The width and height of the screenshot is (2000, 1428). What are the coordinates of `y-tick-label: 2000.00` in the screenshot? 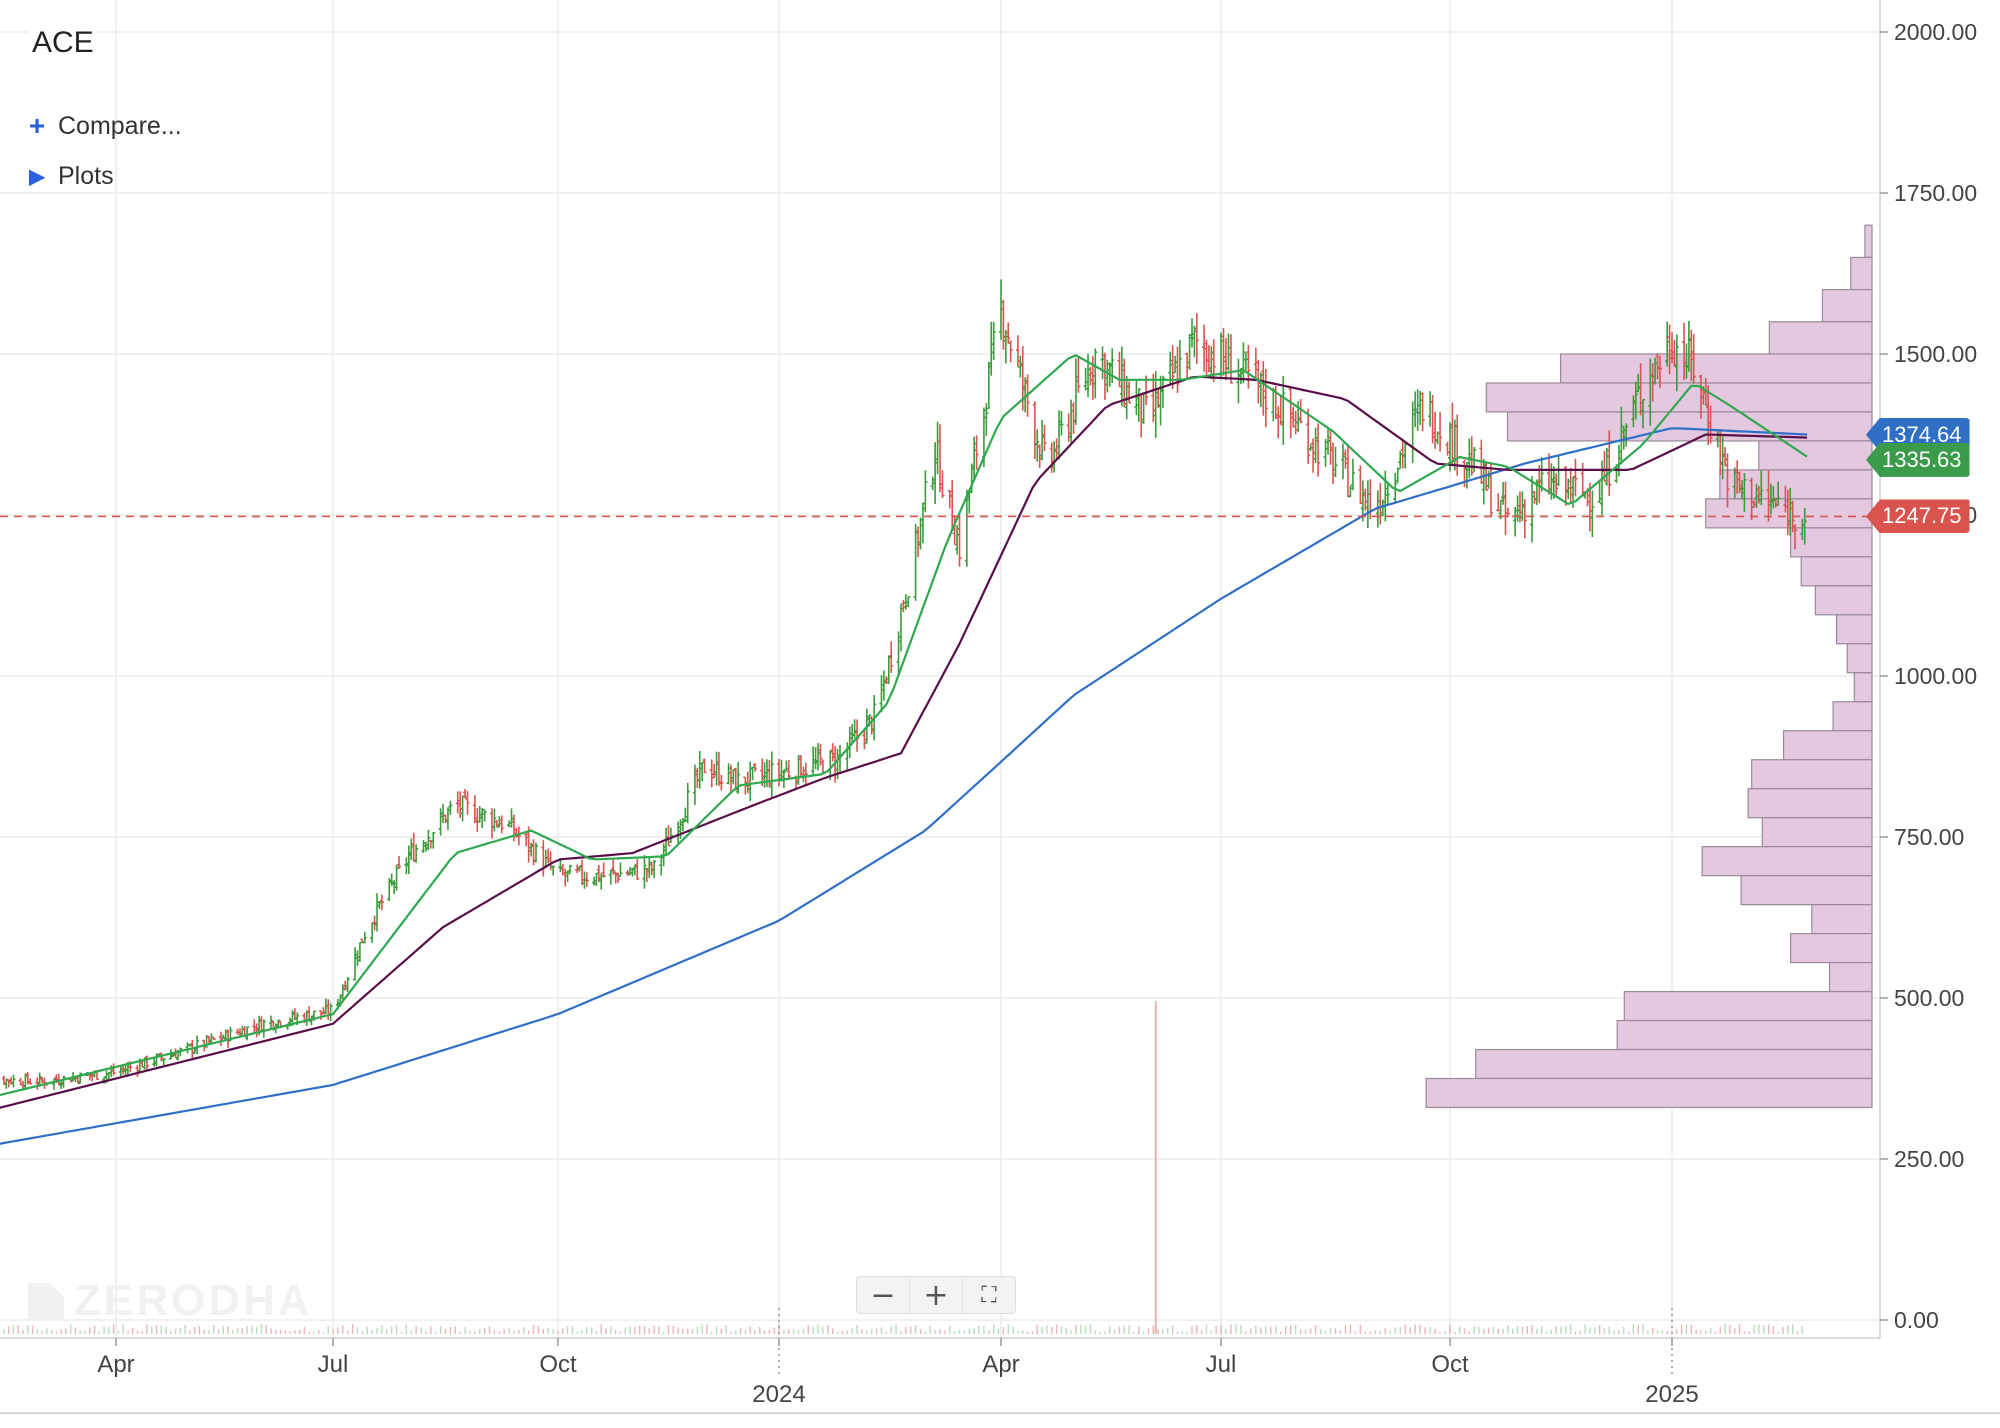 It's located at (1935, 32).